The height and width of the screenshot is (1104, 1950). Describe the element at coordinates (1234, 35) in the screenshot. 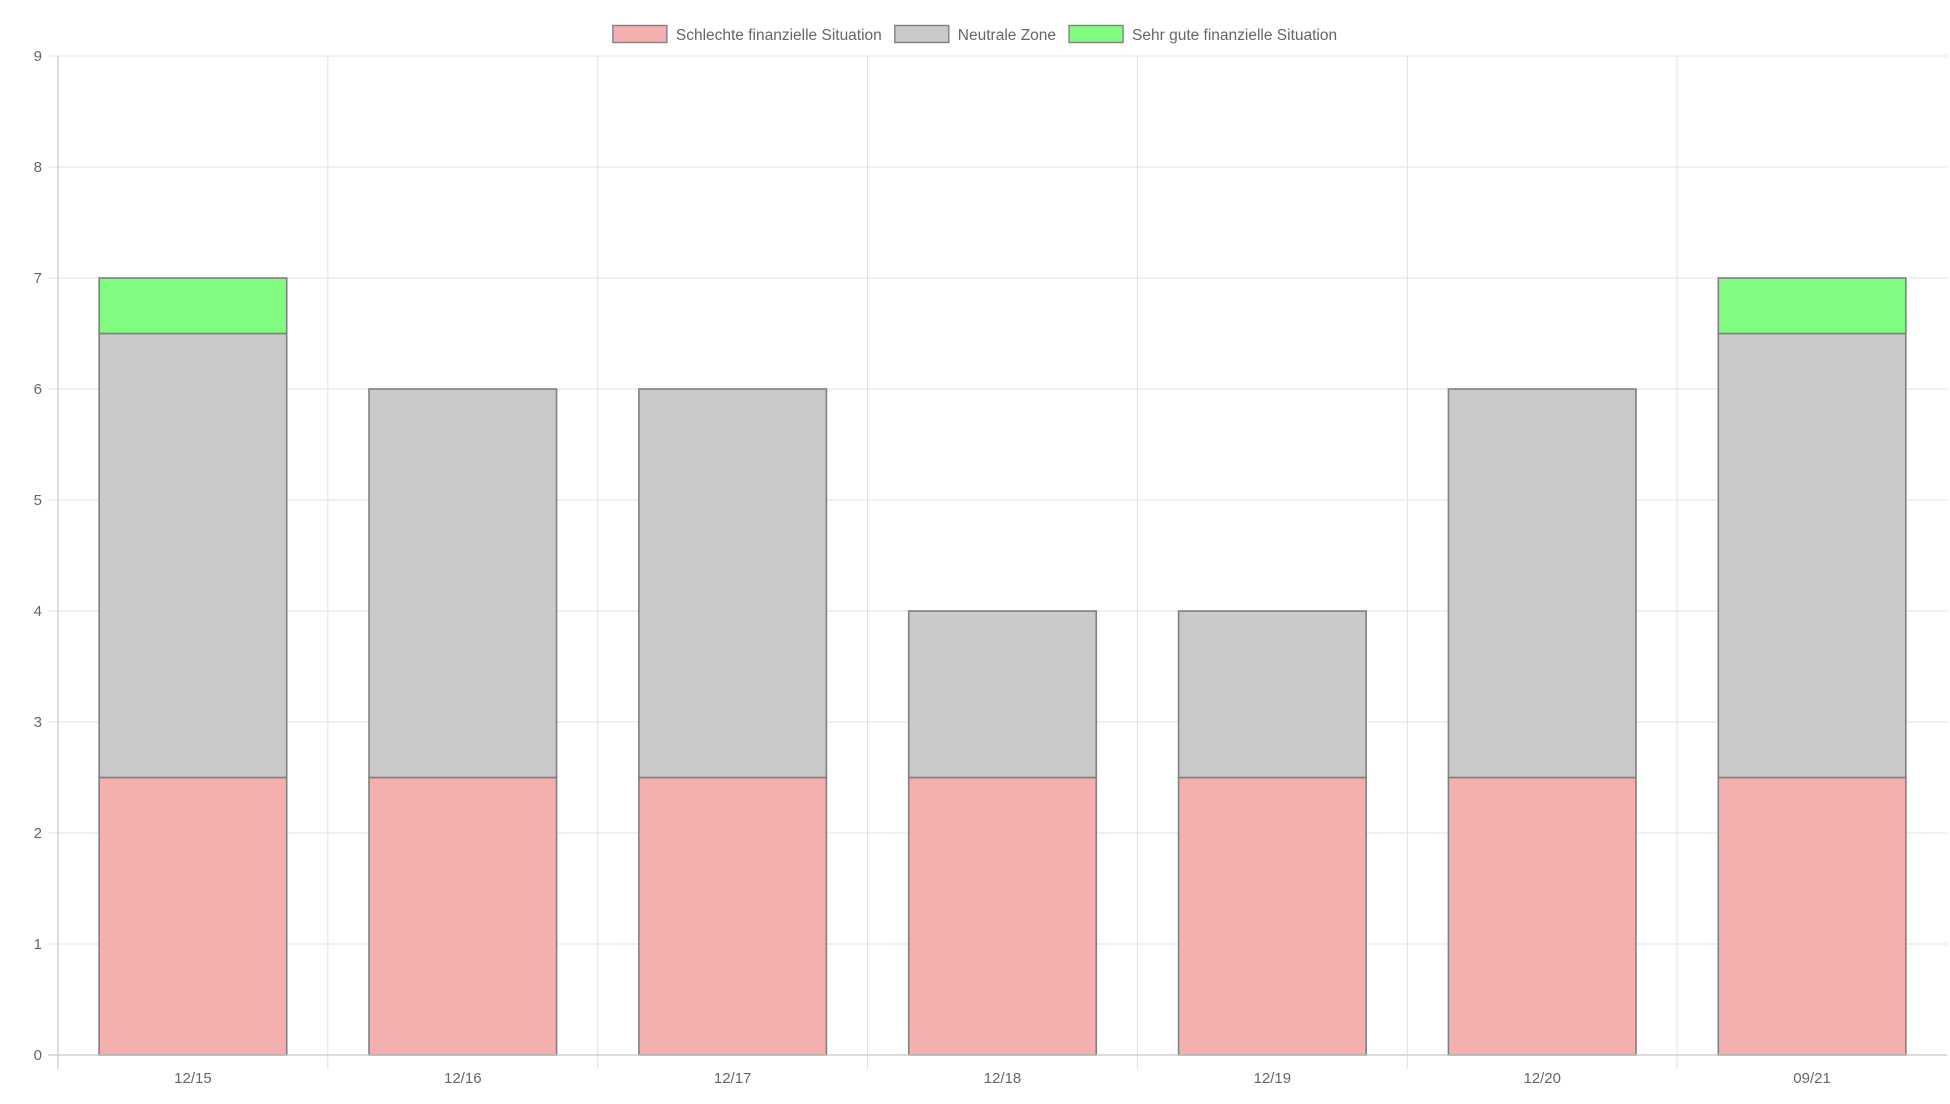

I see `legend-label: Sehr gute finanzielle Situation` at that location.